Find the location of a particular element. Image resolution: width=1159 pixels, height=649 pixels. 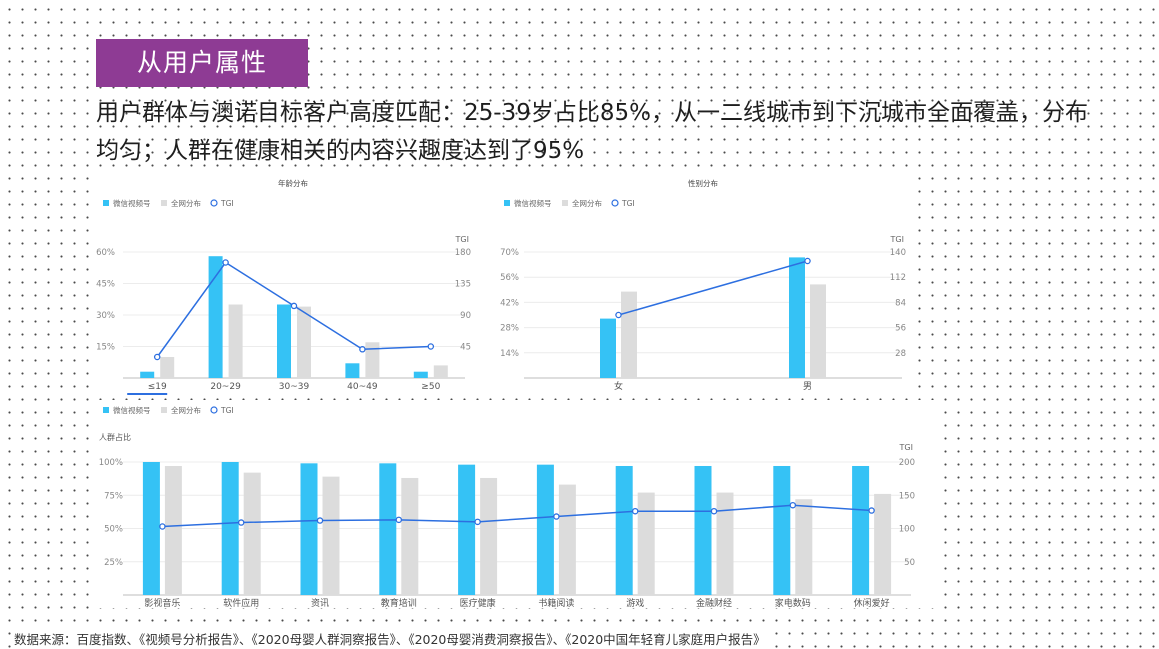

y2-tick-label: 84 is located at coordinates (900, 303).